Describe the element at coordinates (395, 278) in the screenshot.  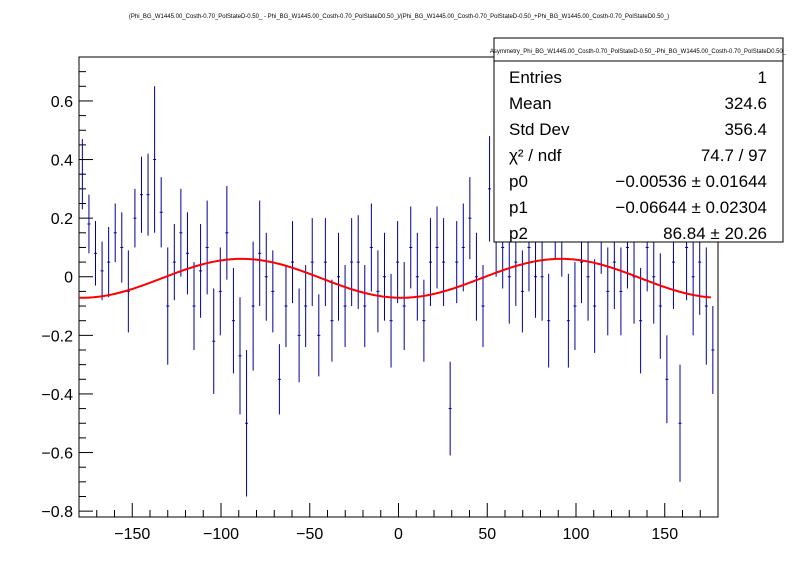
I see `fit-curve` at that location.